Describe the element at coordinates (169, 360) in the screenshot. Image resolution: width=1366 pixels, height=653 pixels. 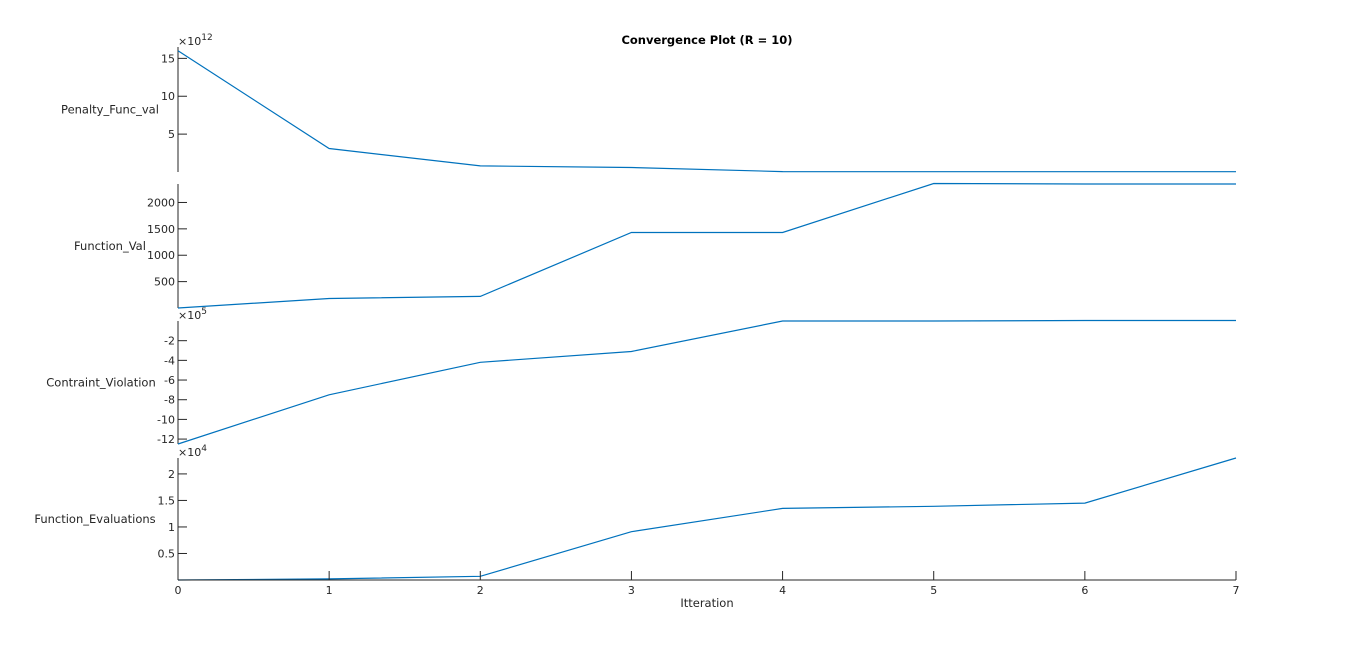
I see `y-tick-label: -4` at that location.